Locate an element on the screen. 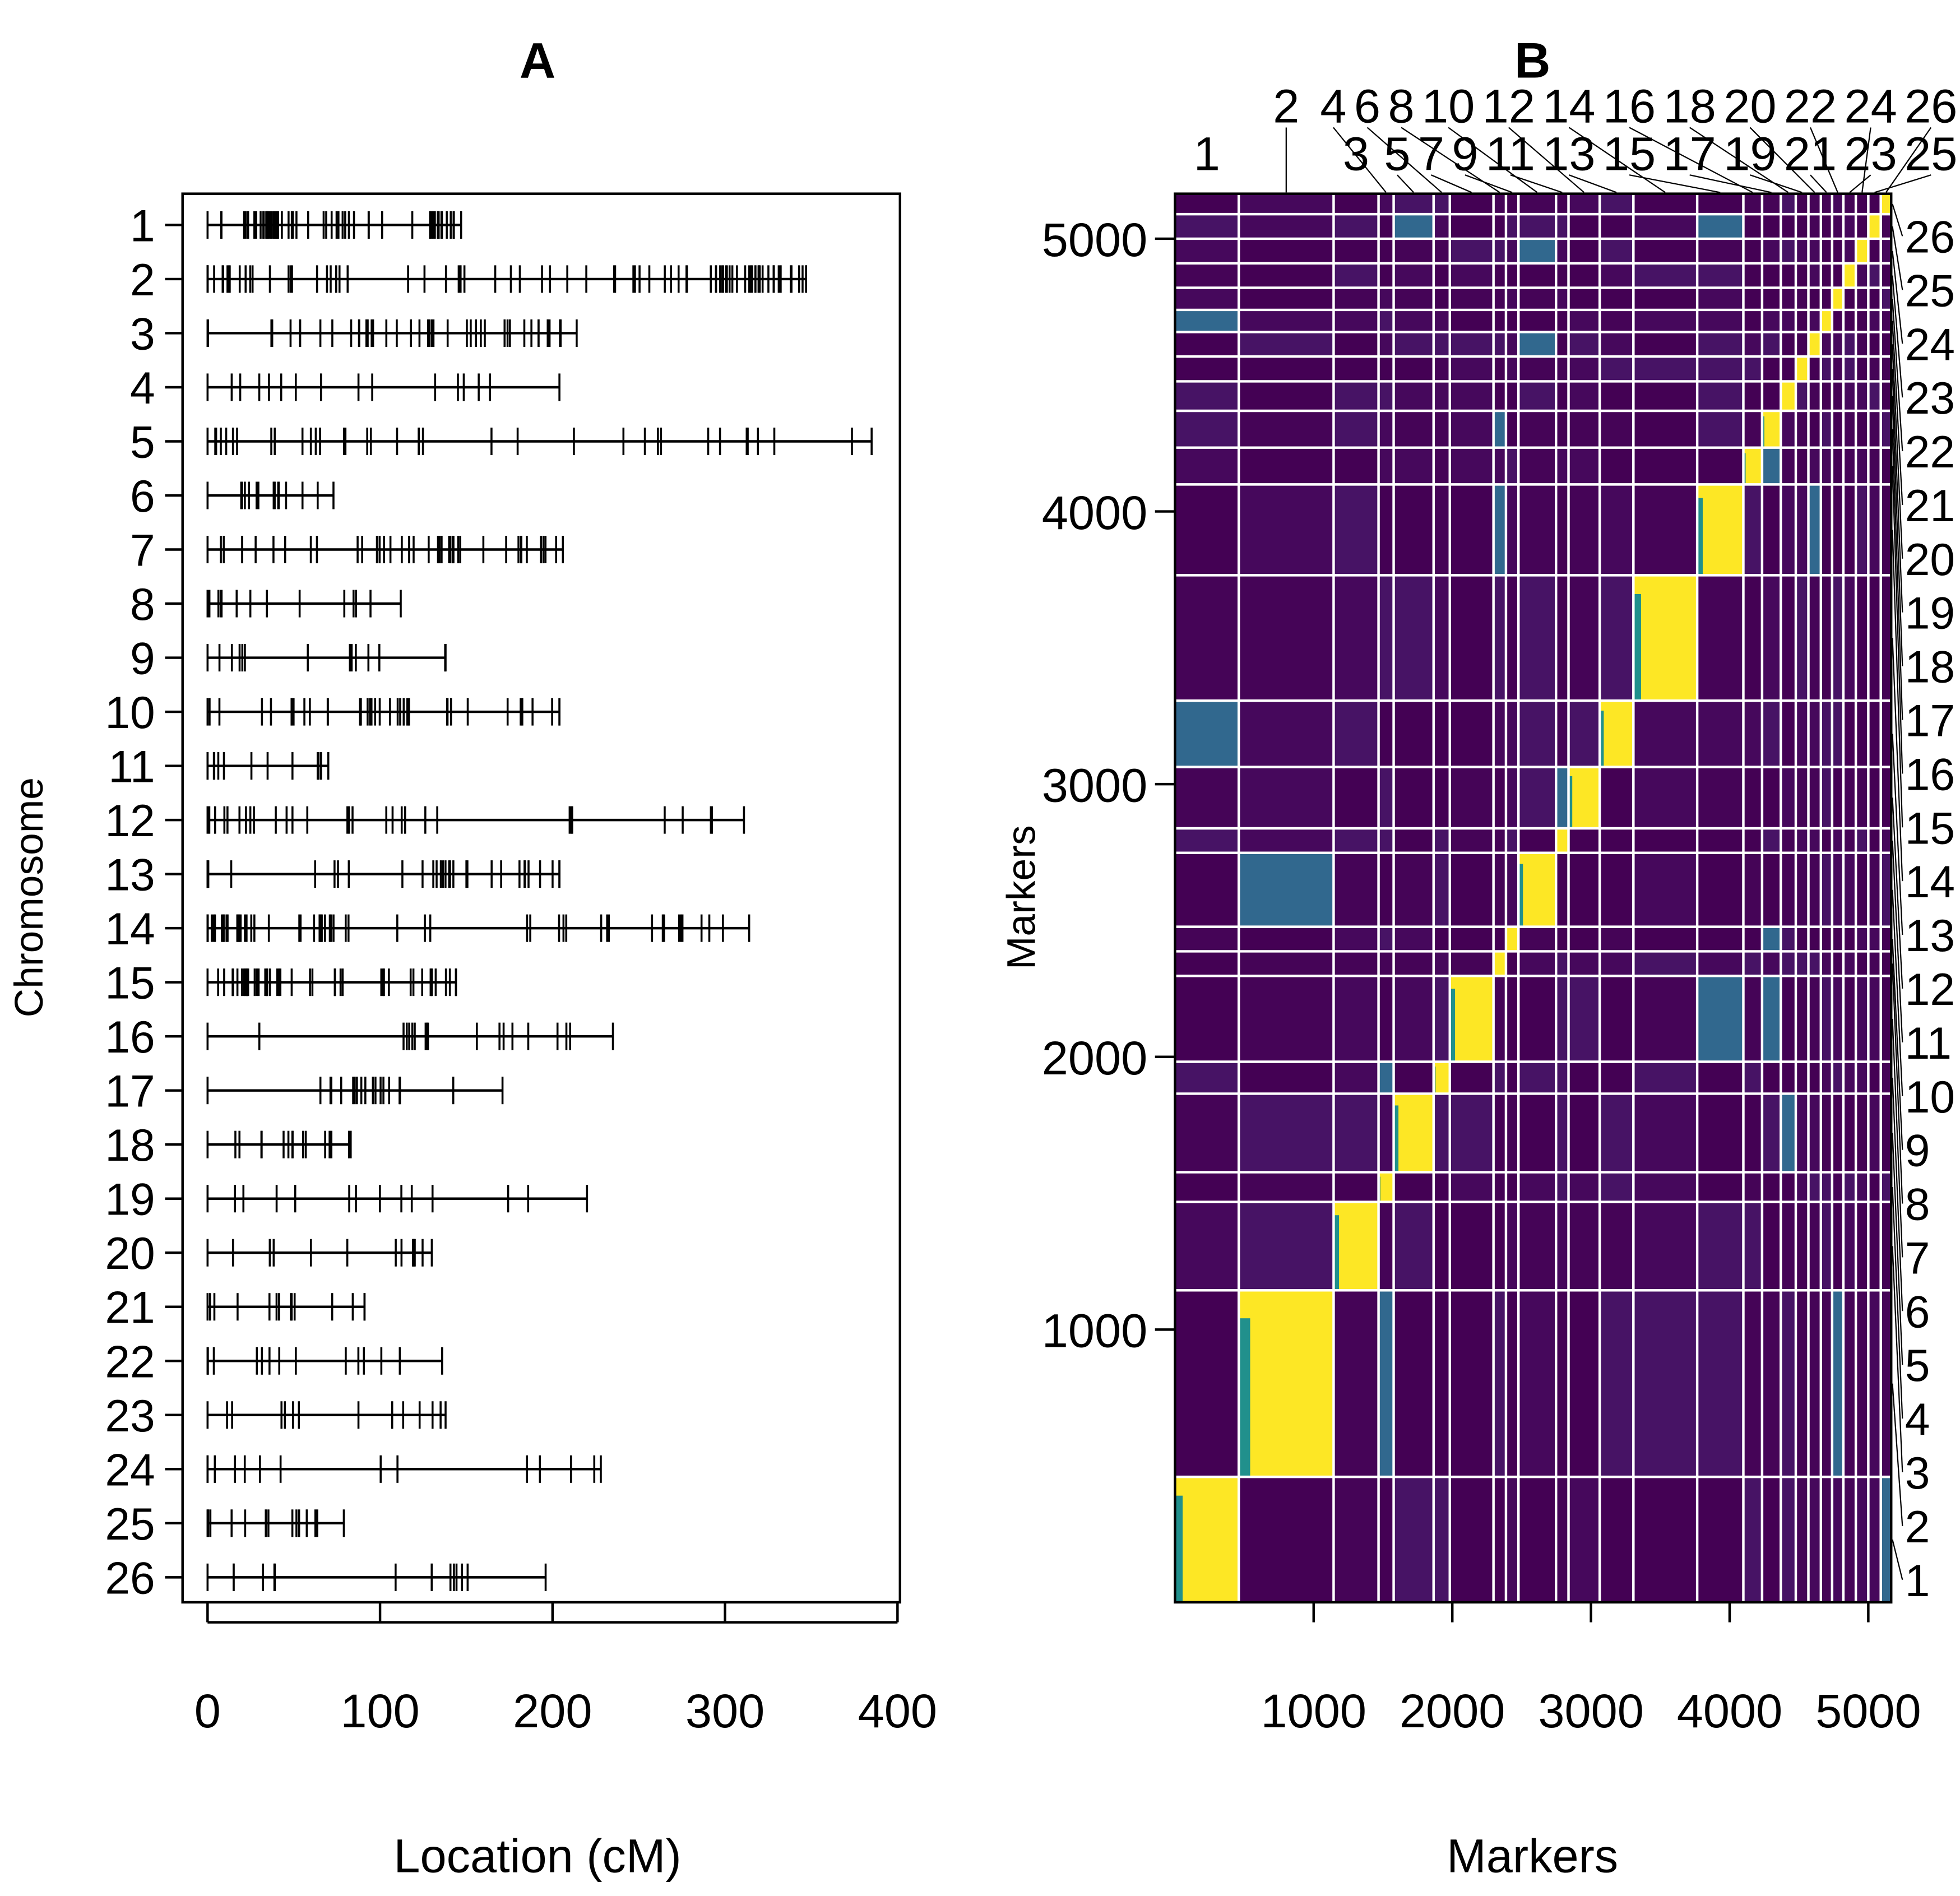 The width and height of the screenshot is (1960, 1896). y-tick-label: 4000 is located at coordinates (1095, 512).